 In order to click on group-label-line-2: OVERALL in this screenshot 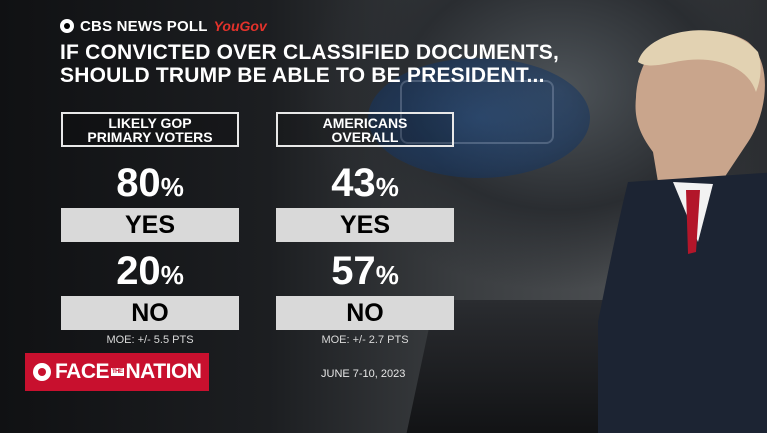, I will do `click(365, 136)`.